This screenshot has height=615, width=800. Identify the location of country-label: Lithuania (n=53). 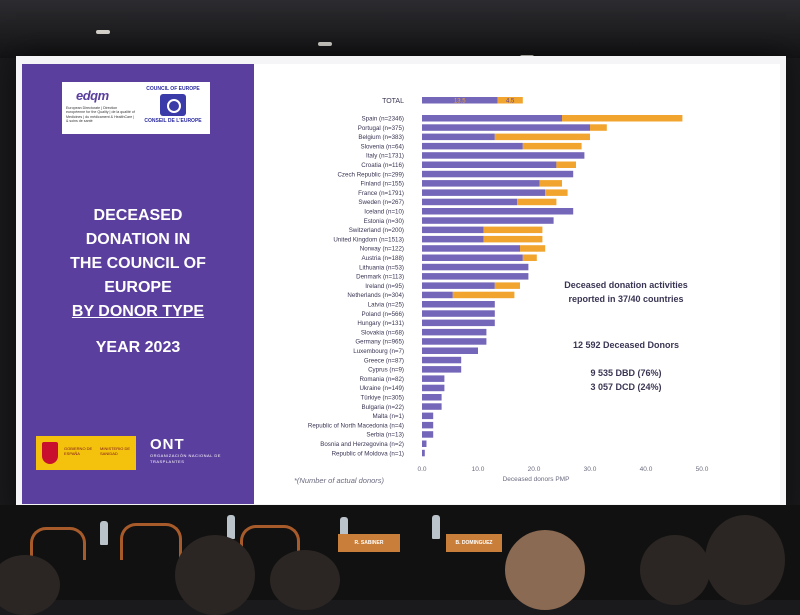
(381, 267).